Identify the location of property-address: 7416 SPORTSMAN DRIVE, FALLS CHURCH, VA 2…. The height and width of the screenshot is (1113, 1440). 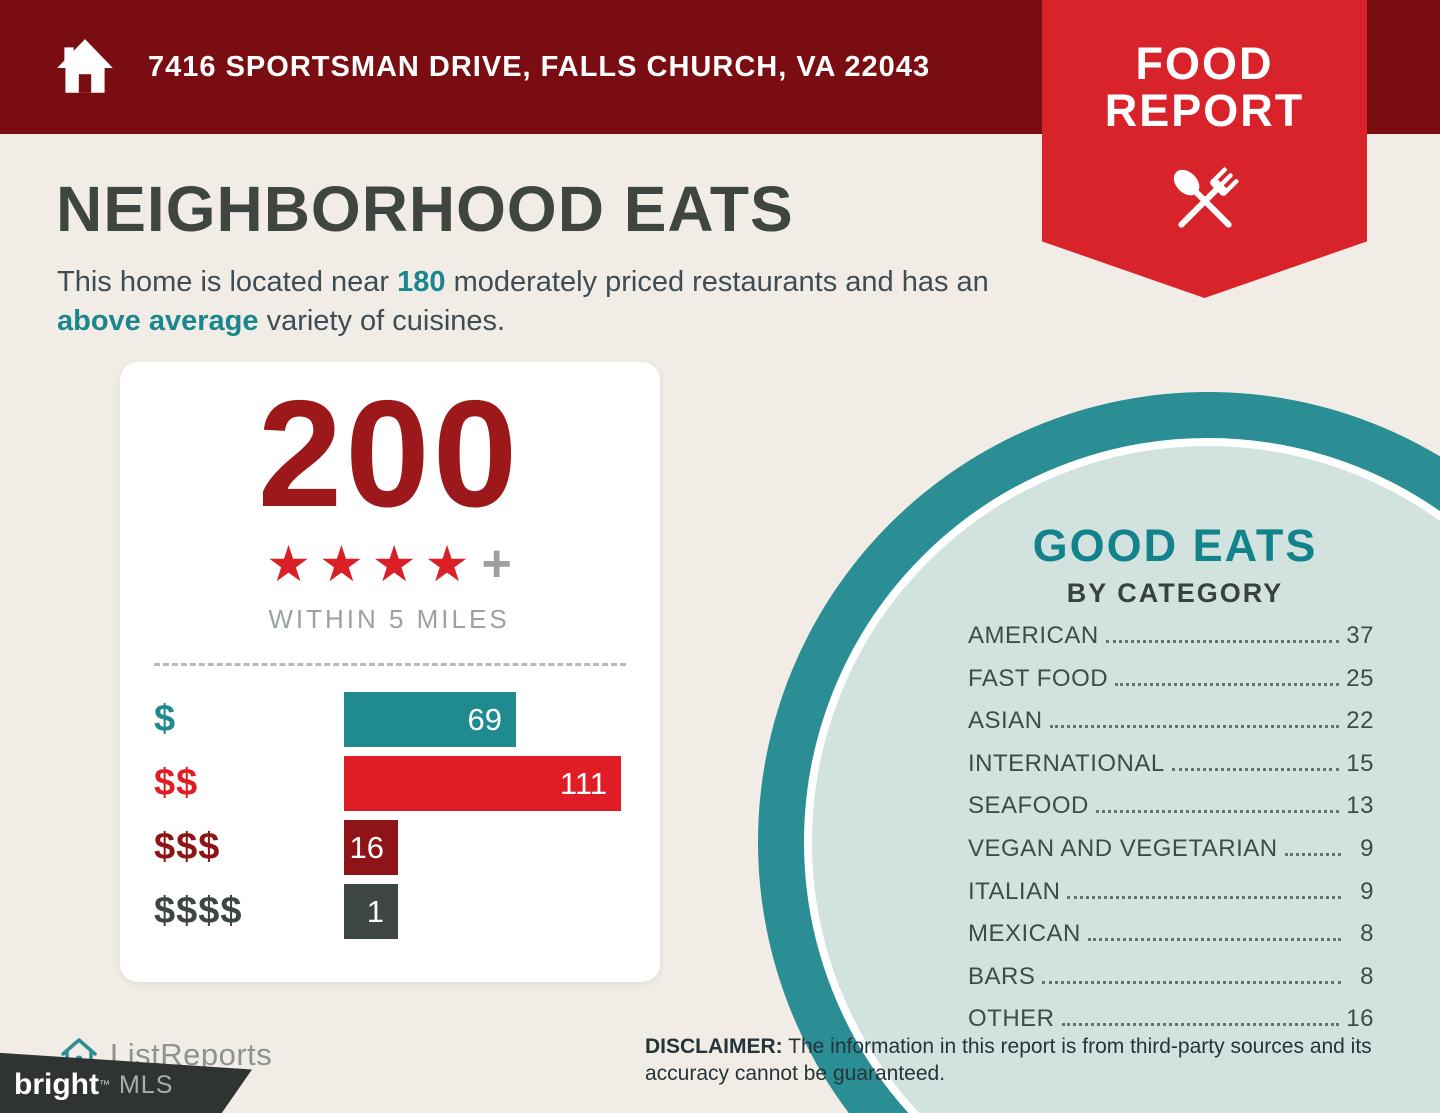
(539, 66).